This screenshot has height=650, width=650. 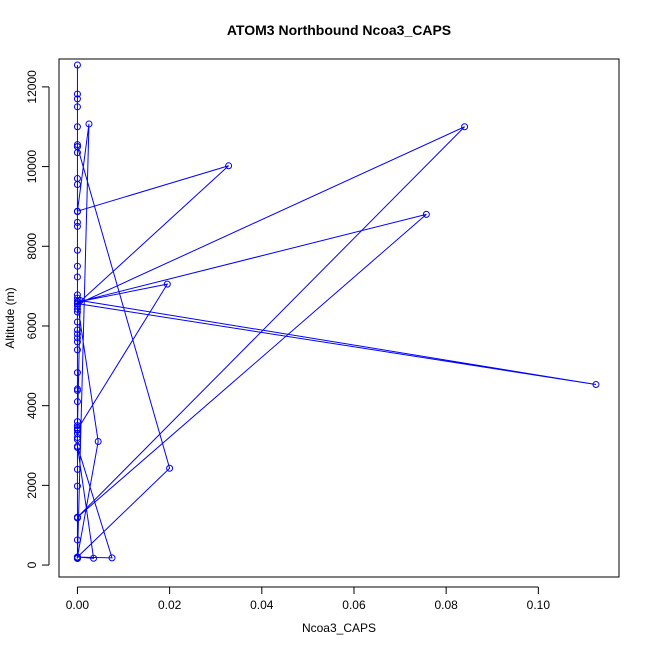 I want to click on y-tick-label: 12000, so click(x=32, y=87).